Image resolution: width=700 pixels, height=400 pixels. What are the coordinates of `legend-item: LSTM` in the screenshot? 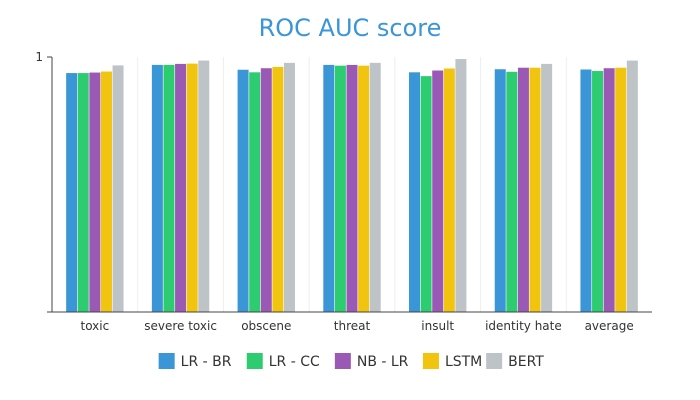 It's located at (452, 361).